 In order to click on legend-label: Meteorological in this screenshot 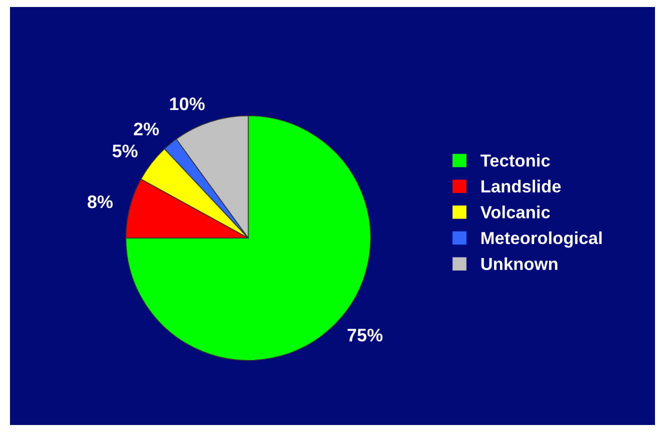, I will do `click(541, 239)`.